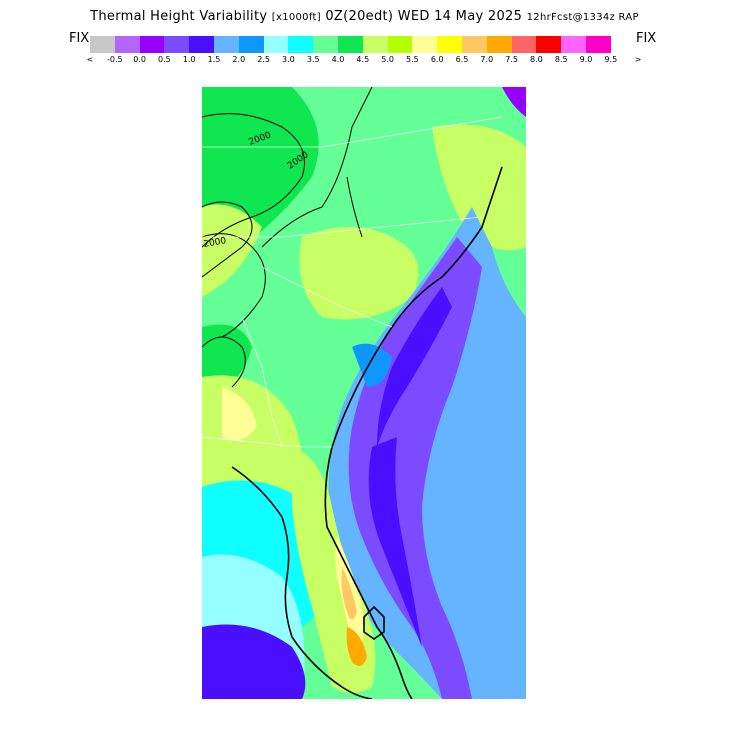 This screenshot has height=729, width=729. What do you see at coordinates (288, 59) in the screenshot?
I see `scale-tick-label: 3.0` at bounding box center [288, 59].